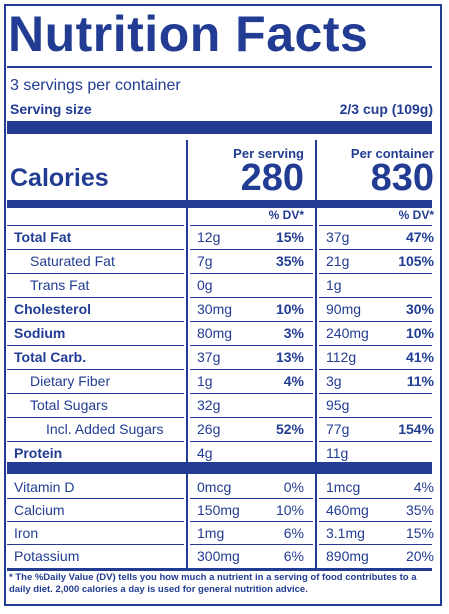 This screenshot has height=614, width=449. Describe the element at coordinates (337, 453) in the screenshot. I see `container-amount: 11g` at that location.